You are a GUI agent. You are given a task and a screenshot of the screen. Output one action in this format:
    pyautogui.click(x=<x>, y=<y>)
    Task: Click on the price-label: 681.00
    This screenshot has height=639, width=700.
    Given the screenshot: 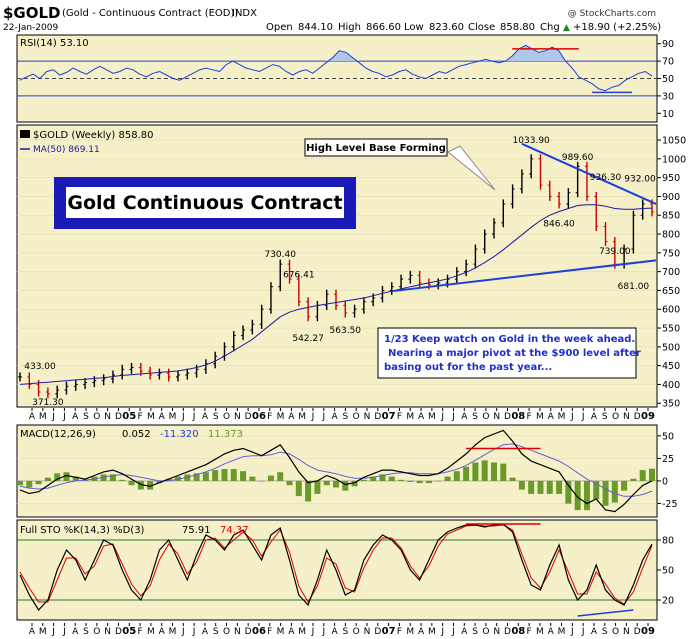 What is the action you would take?
    pyautogui.click(x=634, y=287)
    